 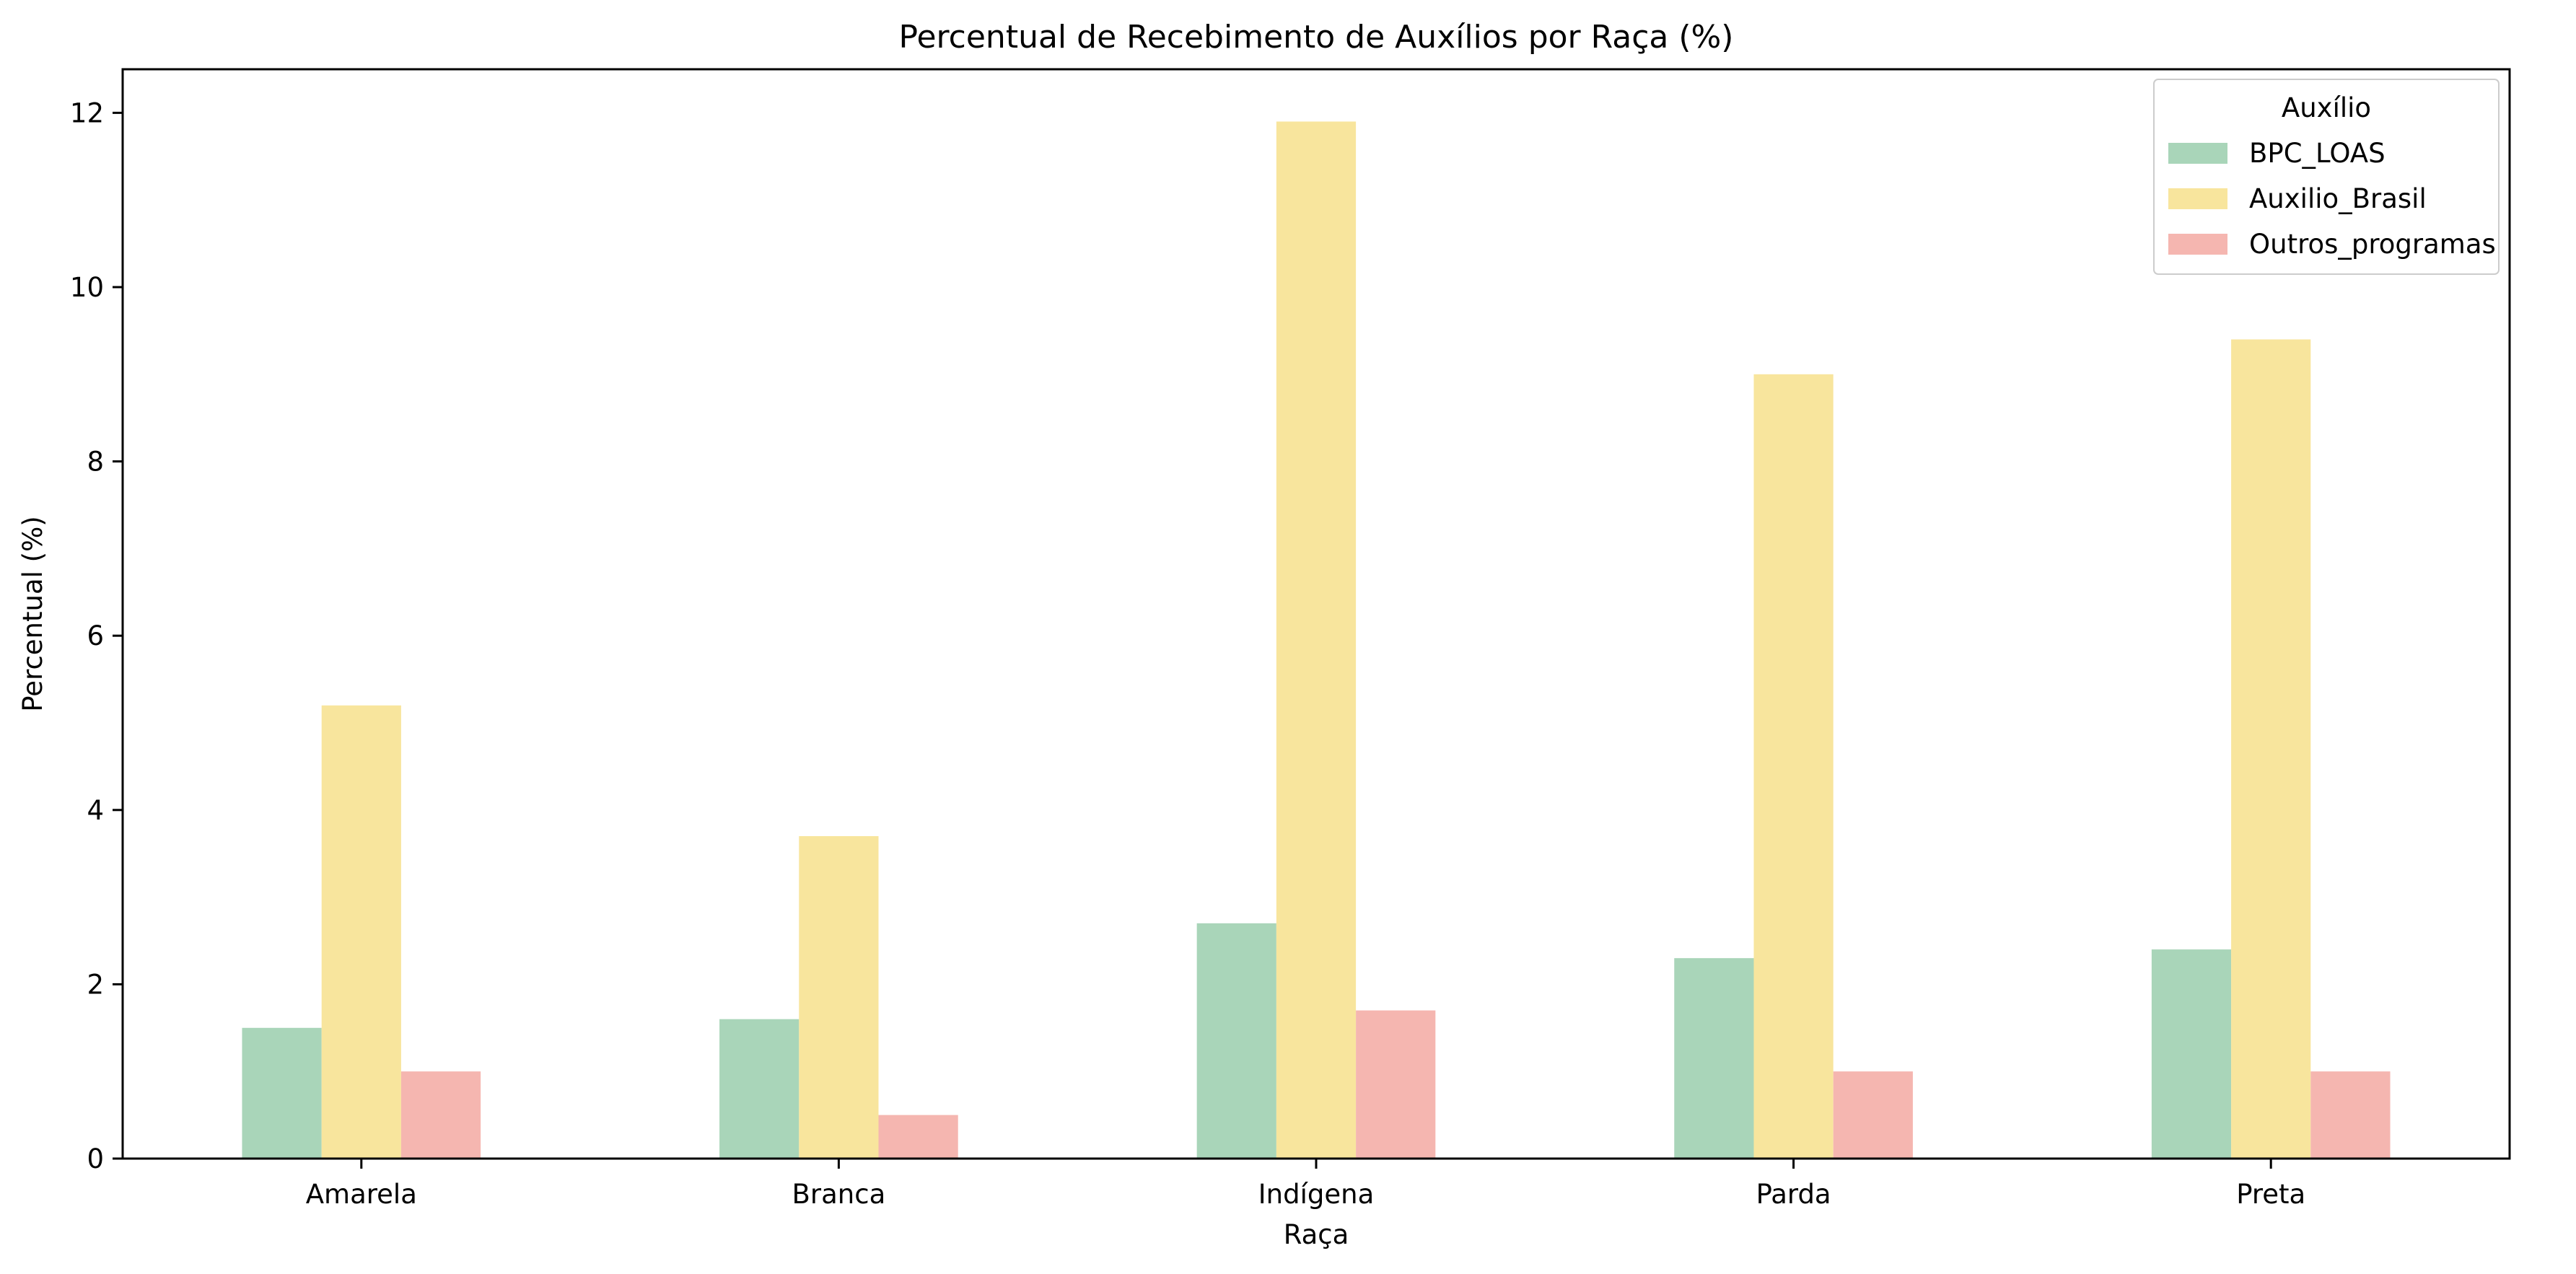 What do you see at coordinates (2191, 1054) in the screenshot?
I see `bar-bpc-loas-preta` at bounding box center [2191, 1054].